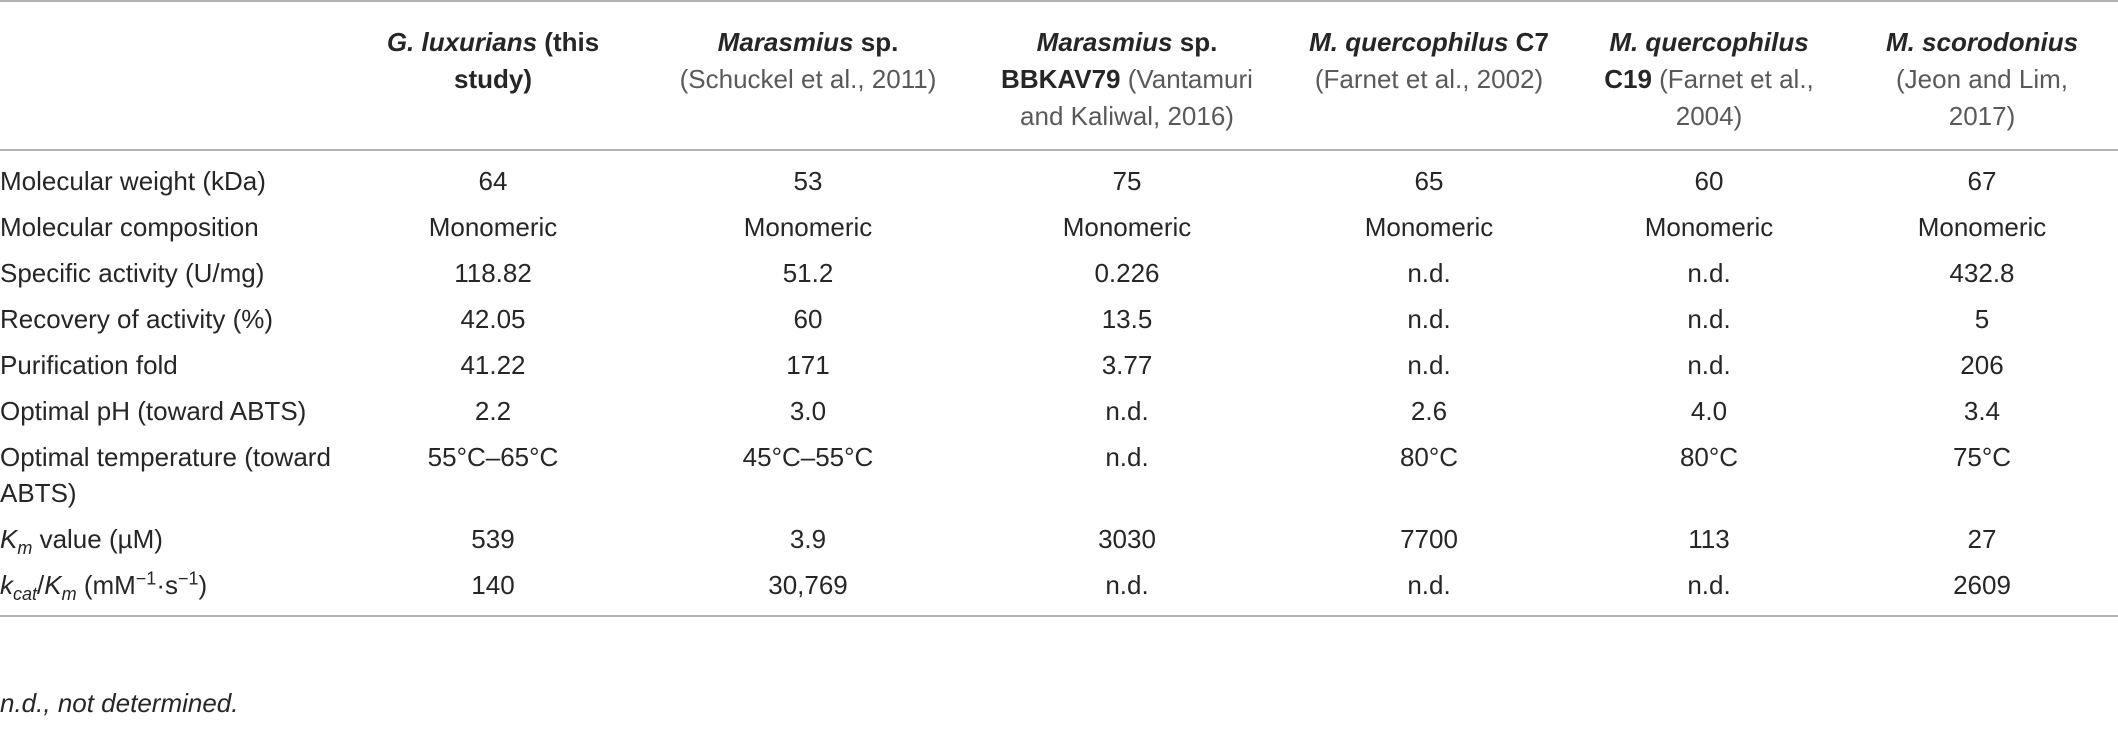 This screenshot has height=731, width=2118. Describe the element at coordinates (1429, 60) in the screenshot. I see `header-cell: M. quercophilus C7 (Farnet et al., 2002)` at that location.